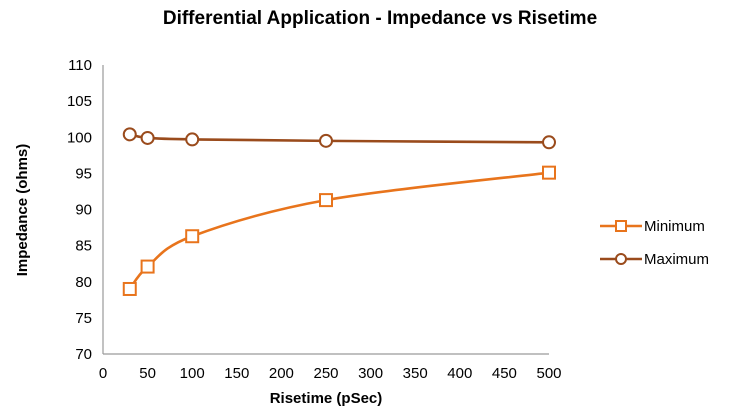  What do you see at coordinates (83, 173) in the screenshot?
I see `y-tick-label: 95` at bounding box center [83, 173].